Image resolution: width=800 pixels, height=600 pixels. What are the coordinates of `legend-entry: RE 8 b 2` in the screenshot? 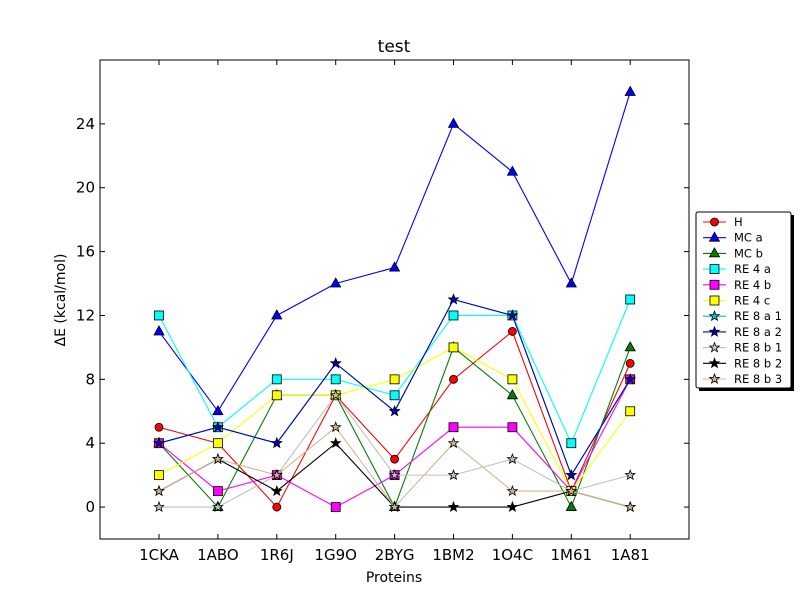 It's located at (742, 363).